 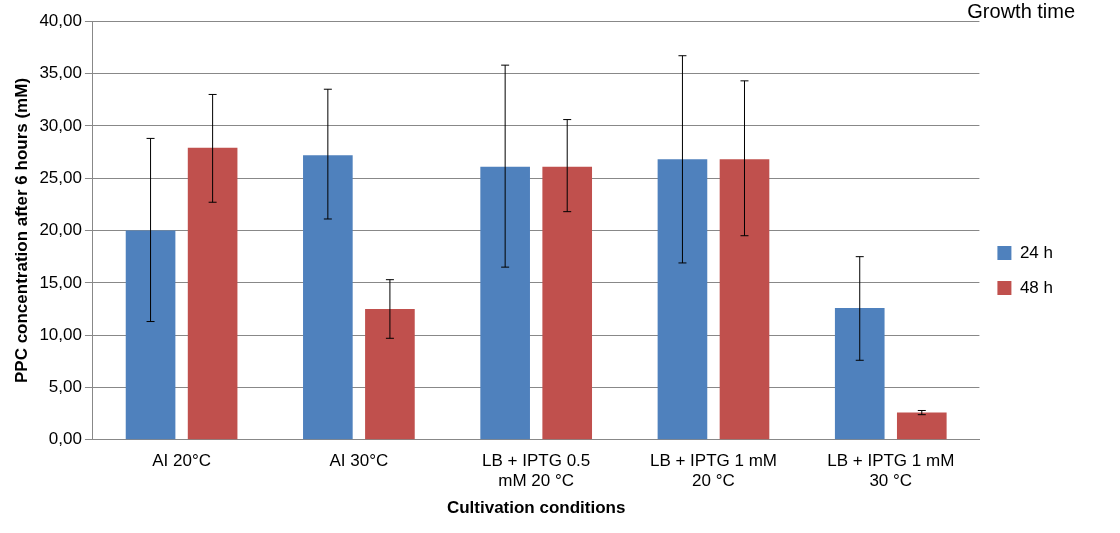 What do you see at coordinates (60, 334) in the screenshot?
I see `y-tick-label: 10,00` at bounding box center [60, 334].